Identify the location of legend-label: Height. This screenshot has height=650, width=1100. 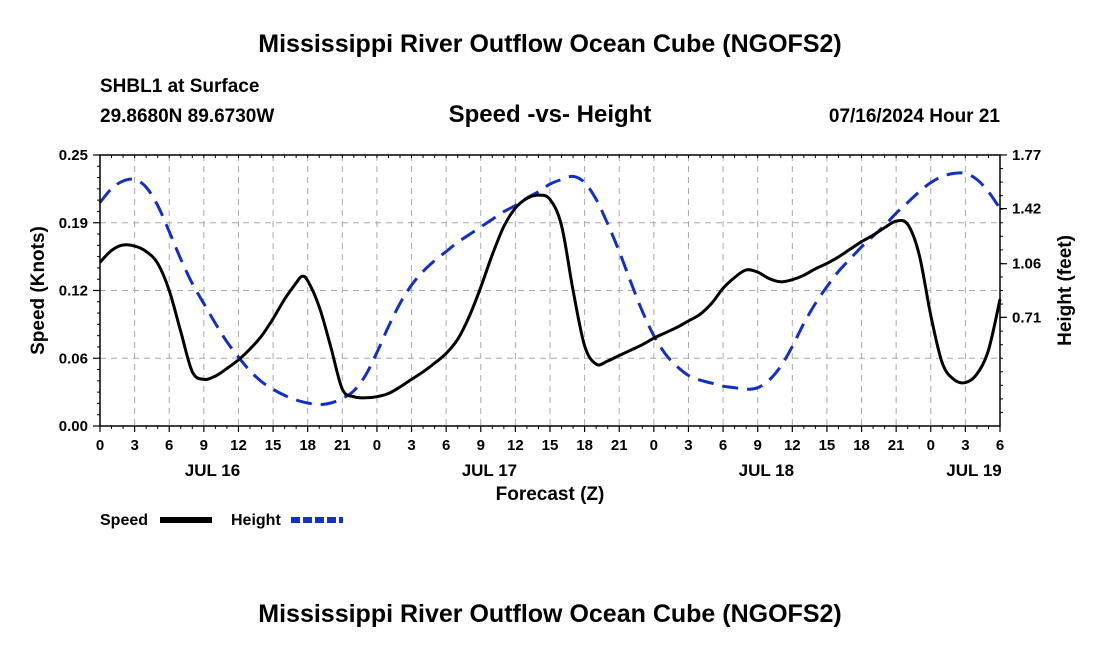
(256, 520).